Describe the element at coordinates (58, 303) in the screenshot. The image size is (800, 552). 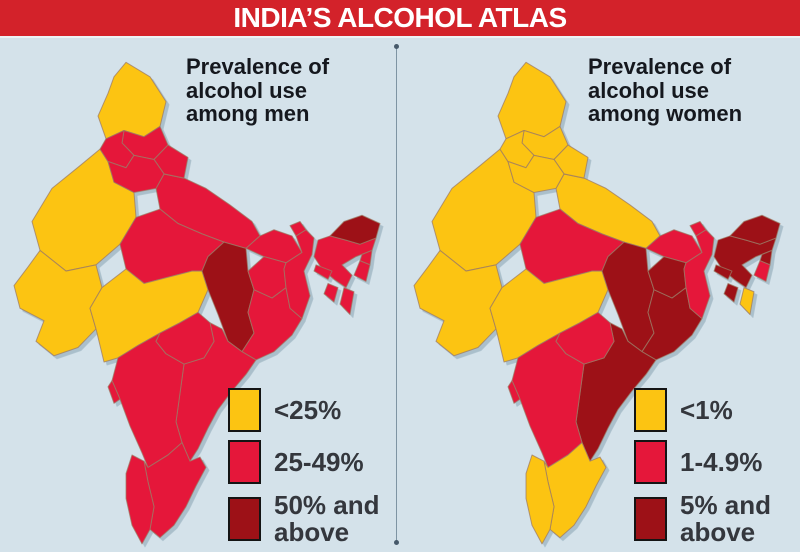
I see `state-gujarat-men` at that location.